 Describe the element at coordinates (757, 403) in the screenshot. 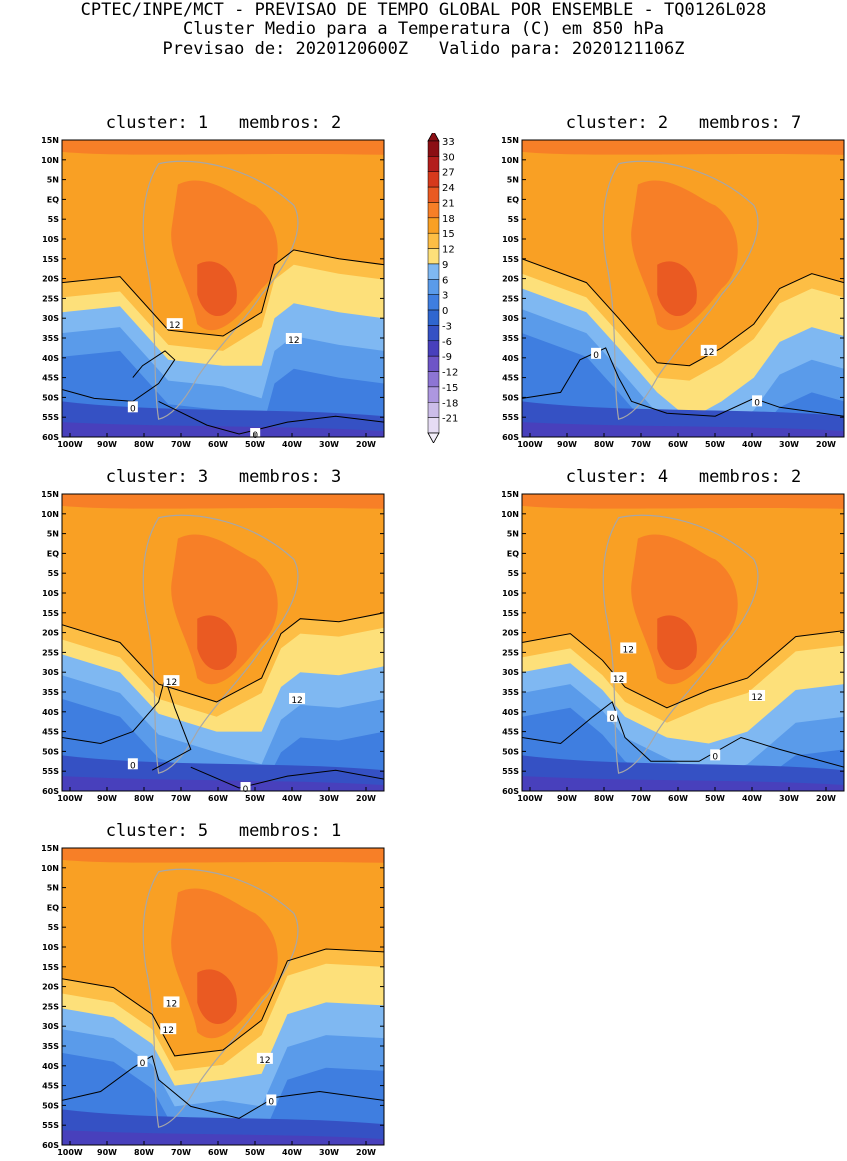

I see `contour-label: 0` at that location.